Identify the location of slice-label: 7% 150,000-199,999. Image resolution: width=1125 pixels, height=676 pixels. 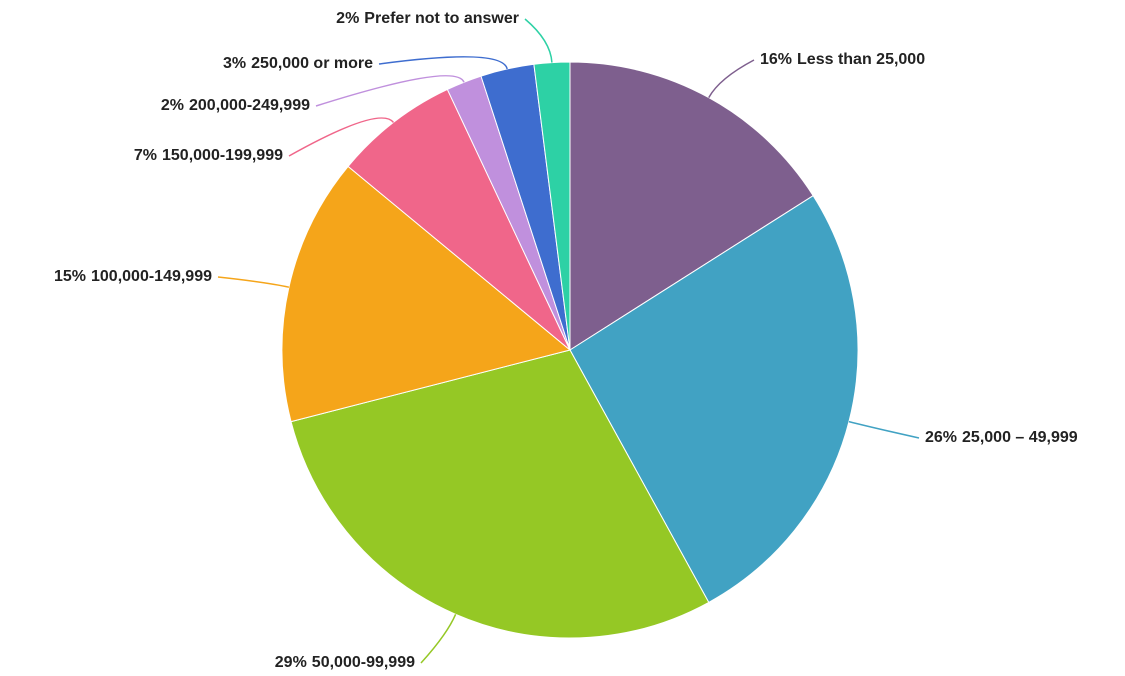
(208, 155).